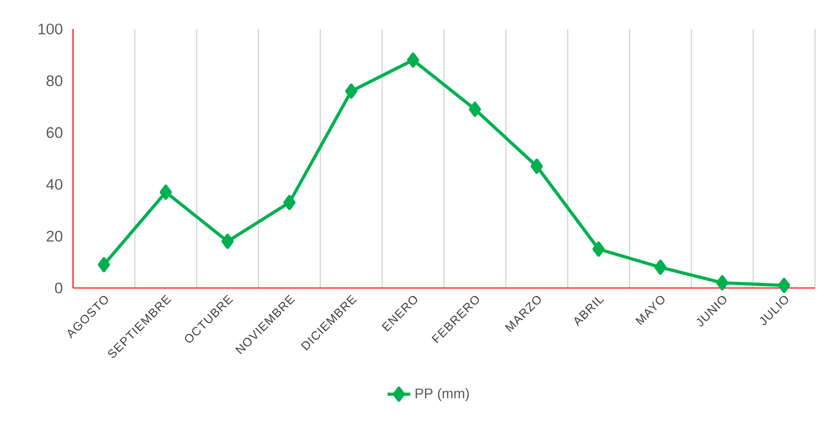 This screenshot has width=830, height=431. What do you see at coordinates (54, 184) in the screenshot?
I see `y-tick-label: 40` at bounding box center [54, 184].